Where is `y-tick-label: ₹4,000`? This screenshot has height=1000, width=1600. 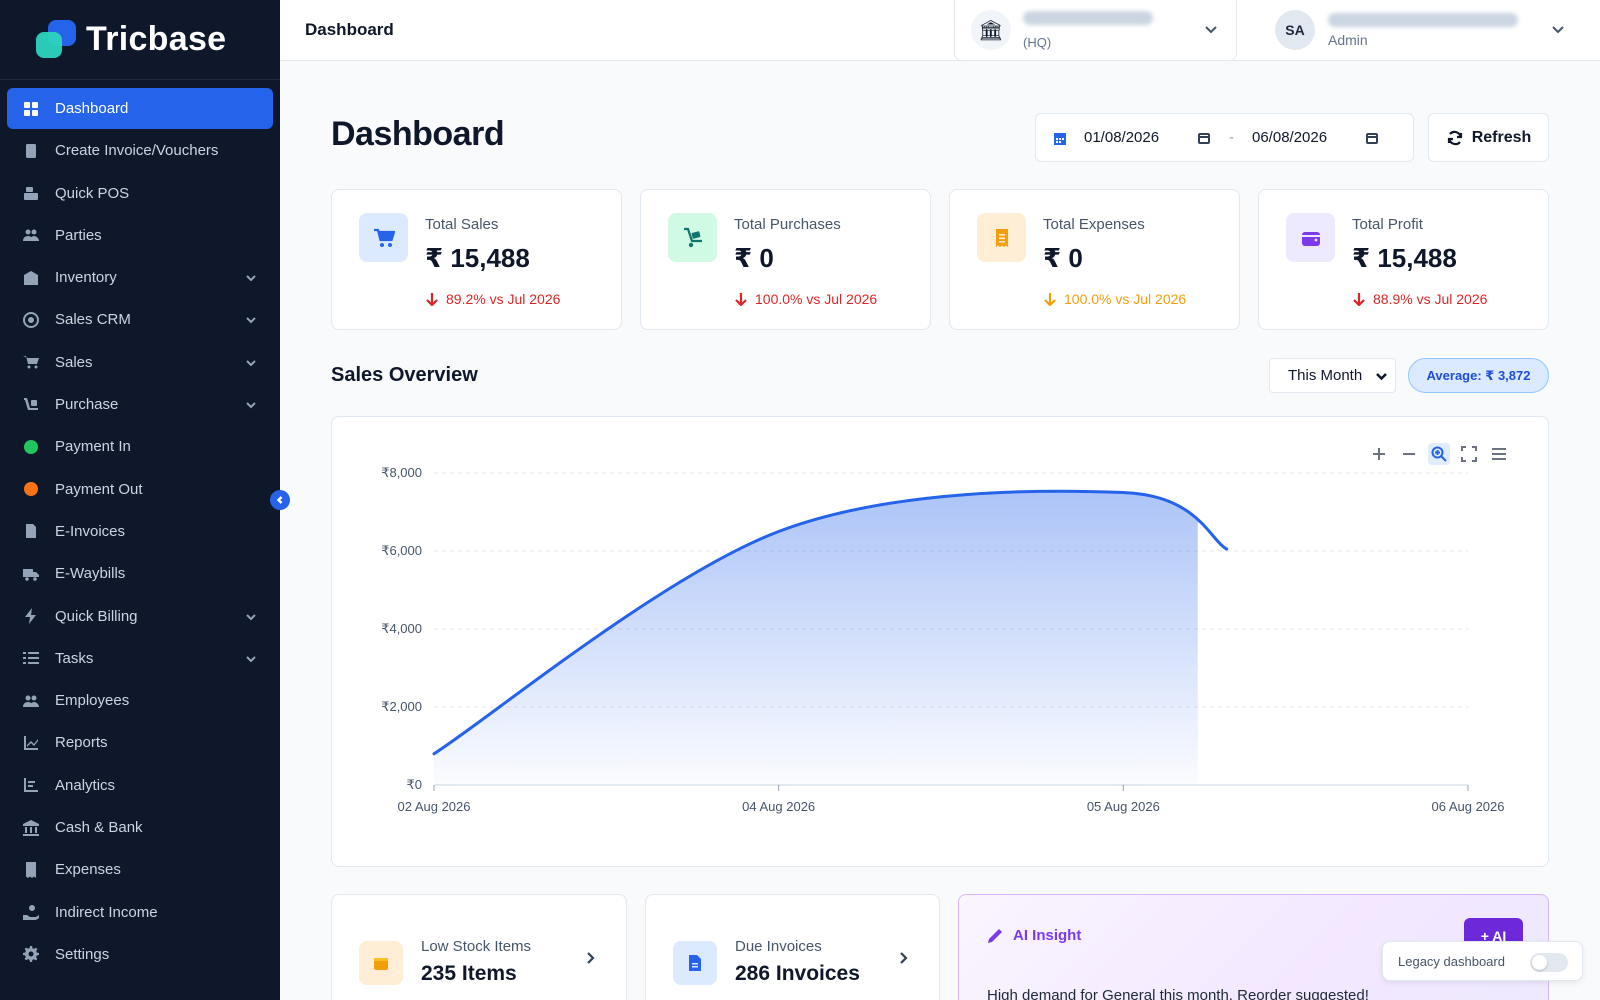
y-tick-label: ₹4,000 is located at coordinates (401, 628).